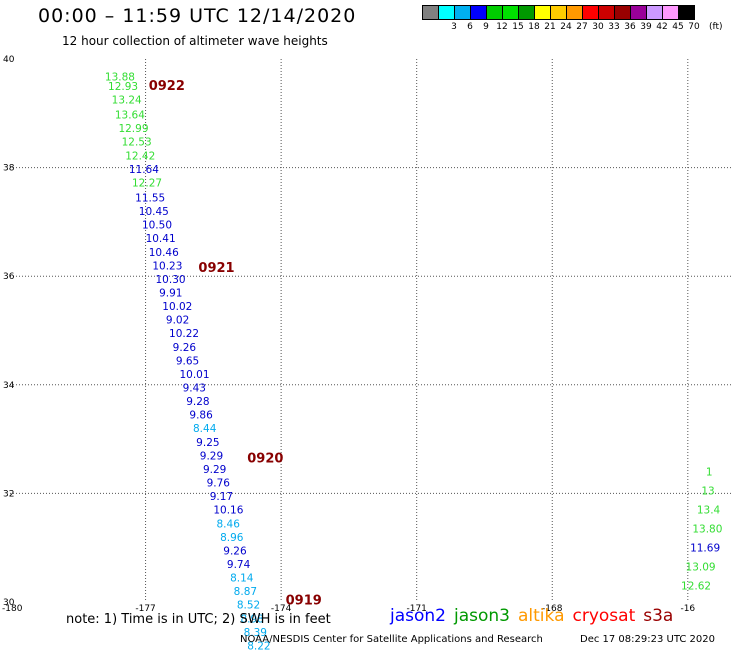 The height and width of the screenshot is (650, 740). Describe the element at coordinates (194, 375) in the screenshot. I see `swh-data-label: 10.01` at that location.